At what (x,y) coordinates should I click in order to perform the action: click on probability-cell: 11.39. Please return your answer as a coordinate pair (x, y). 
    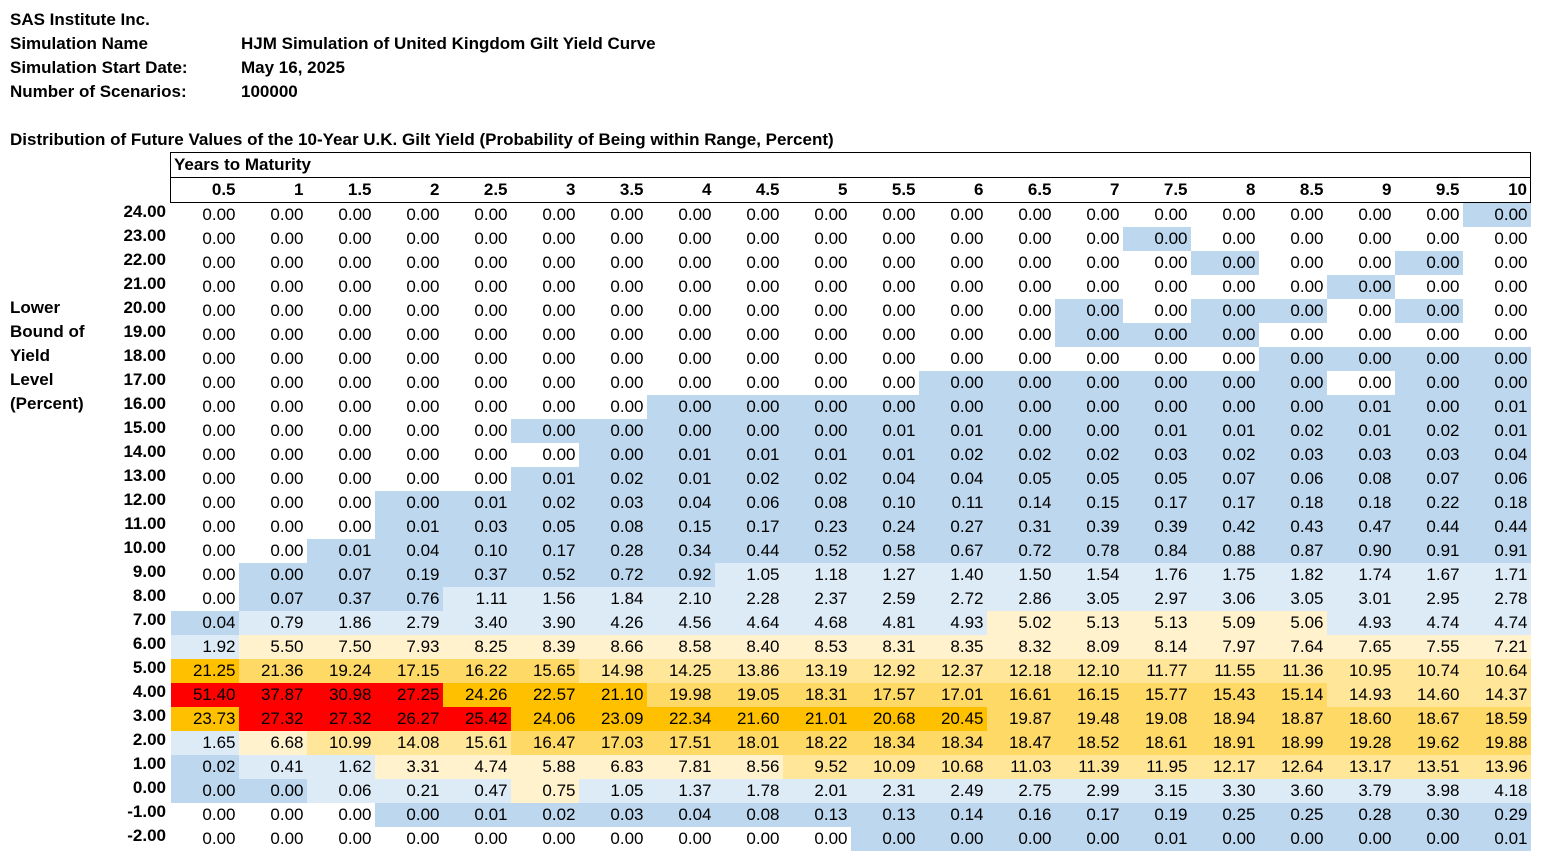
    Looking at the image, I should click on (1088, 767).